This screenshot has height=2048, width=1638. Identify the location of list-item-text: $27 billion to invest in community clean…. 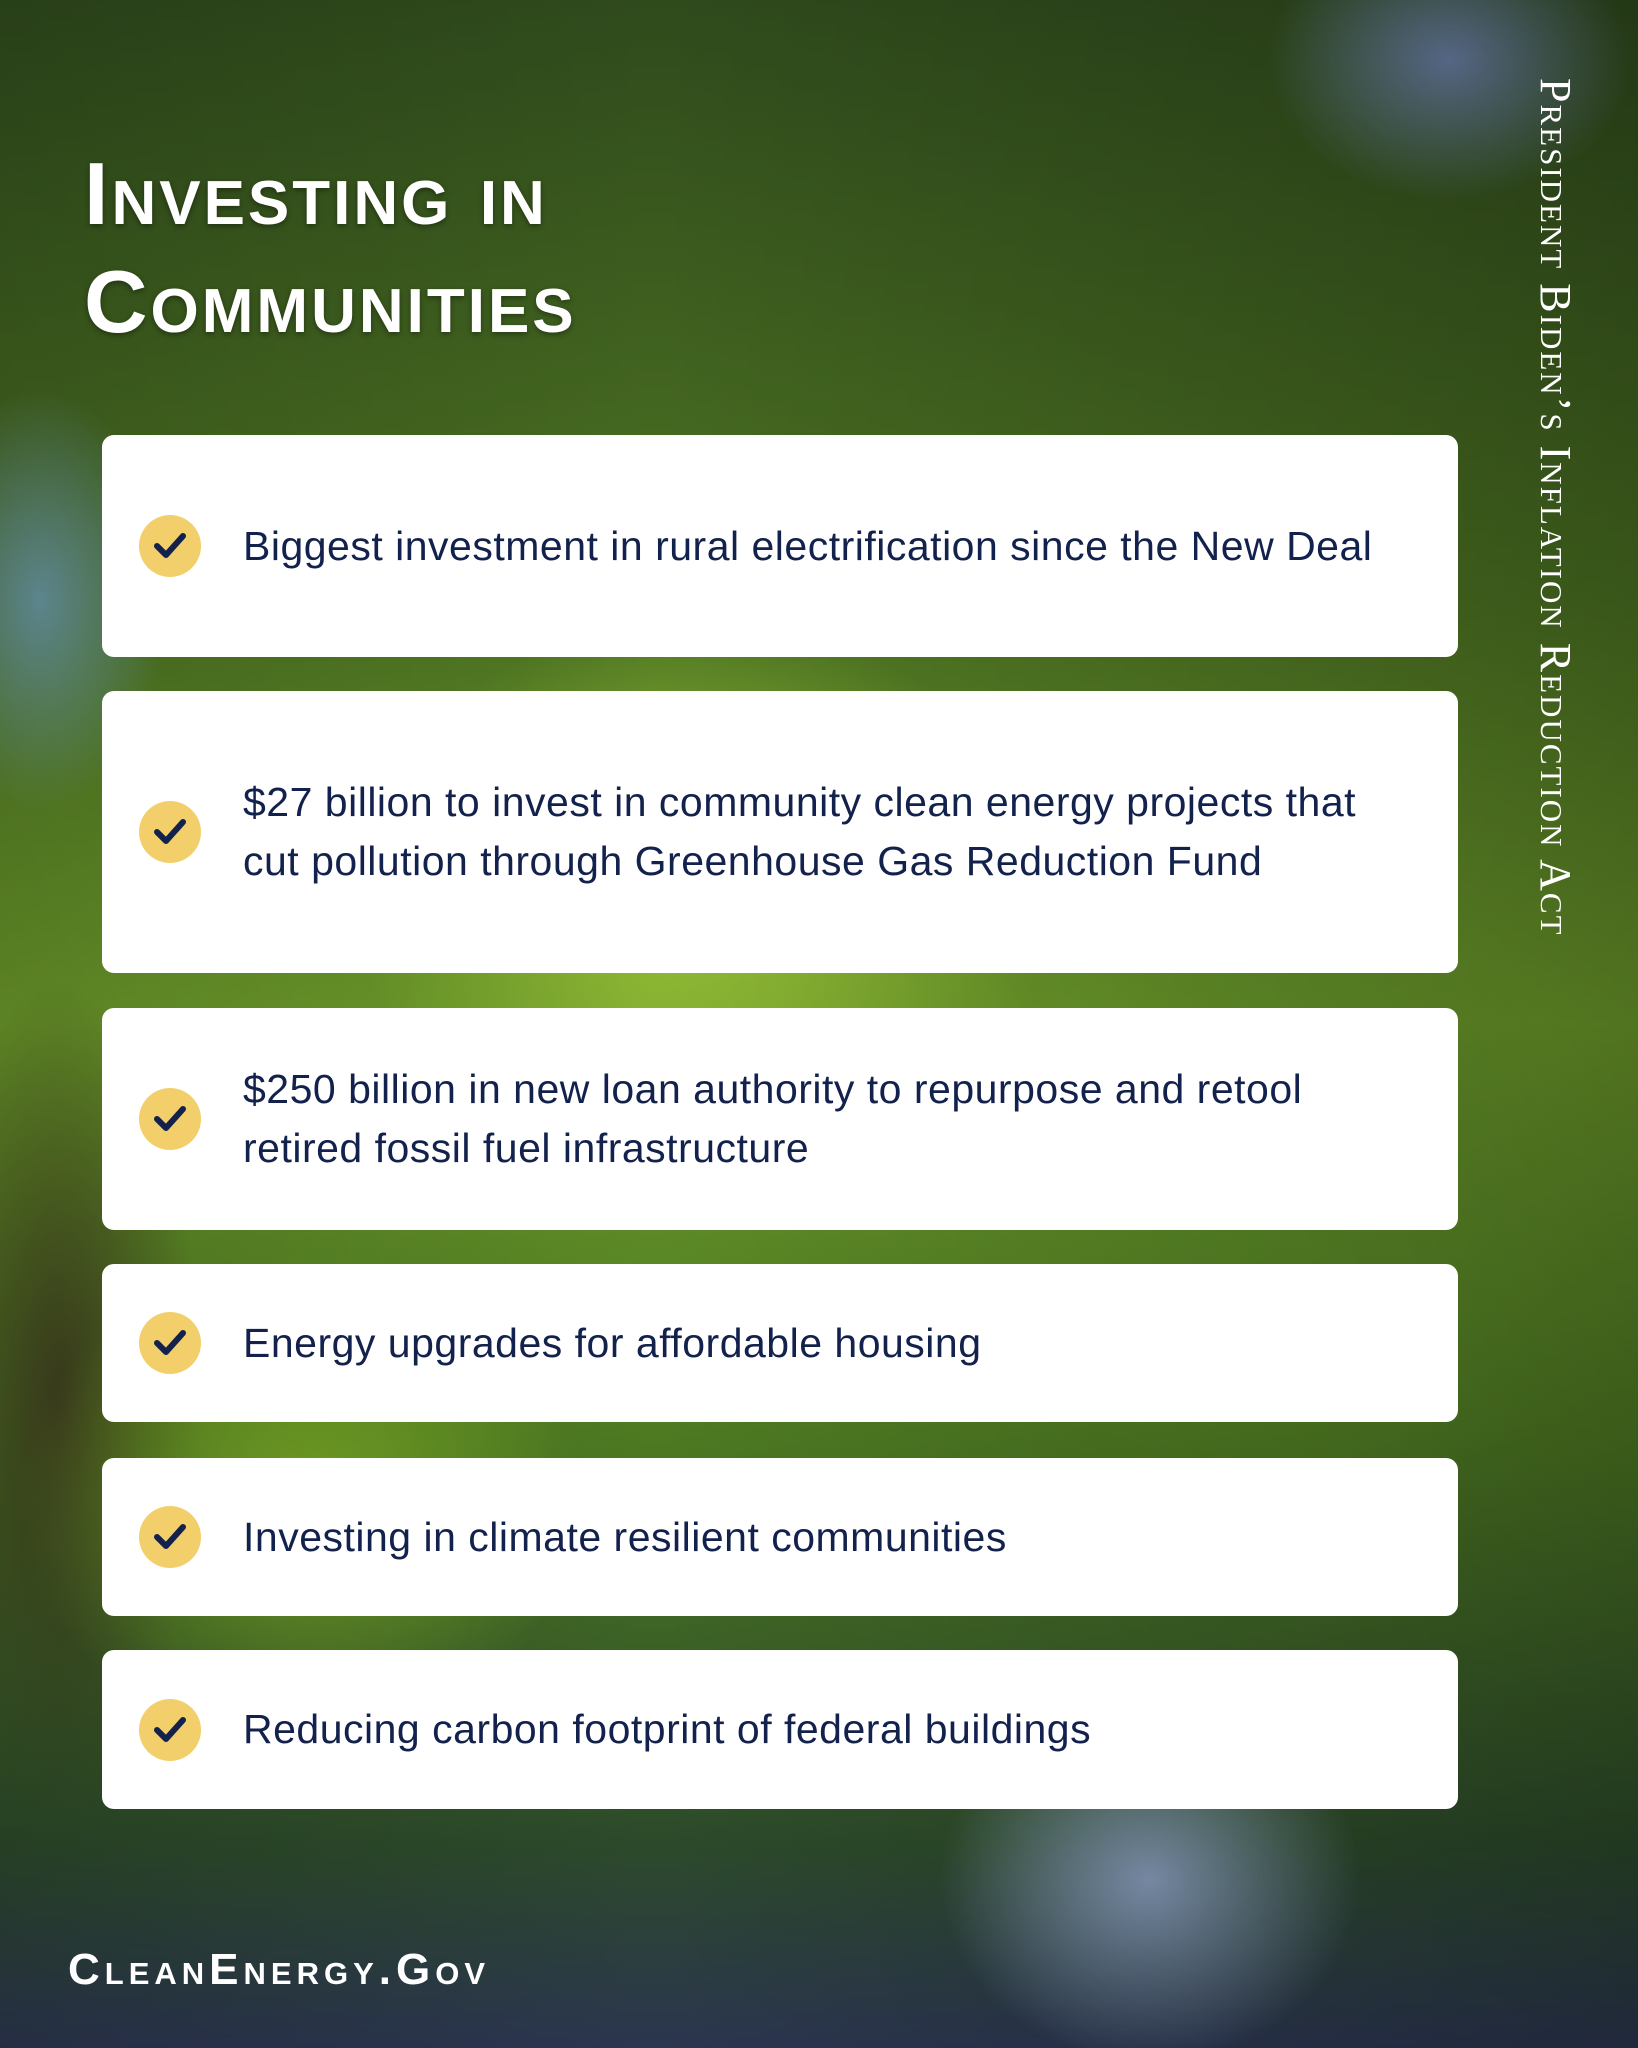
(800, 831).